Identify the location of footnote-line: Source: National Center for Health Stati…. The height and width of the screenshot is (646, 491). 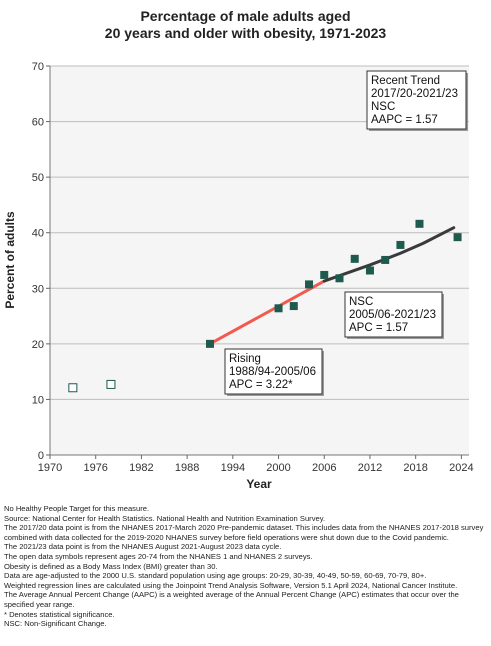
(165, 518).